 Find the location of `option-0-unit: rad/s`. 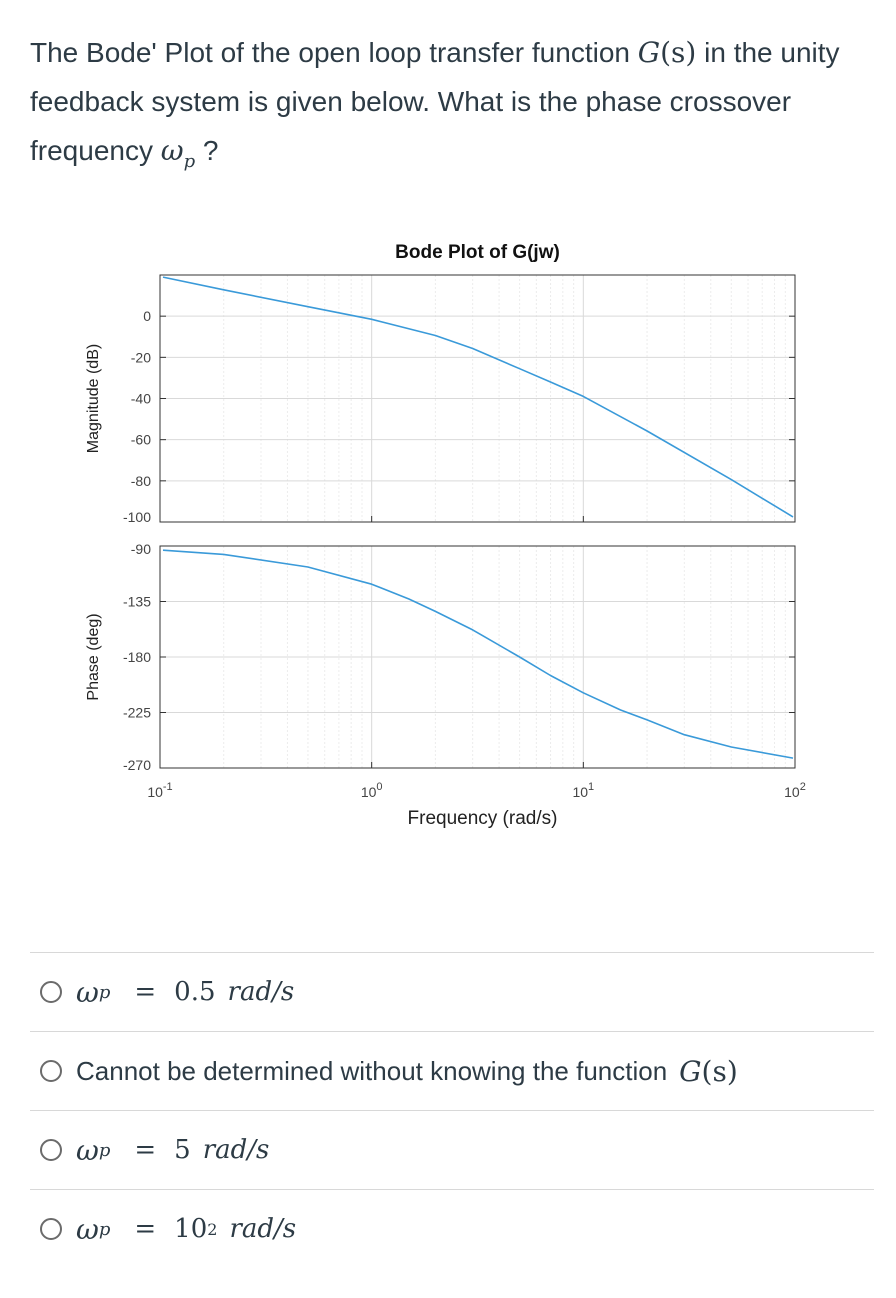

option-0-unit: rad/s is located at coordinates (261, 992).